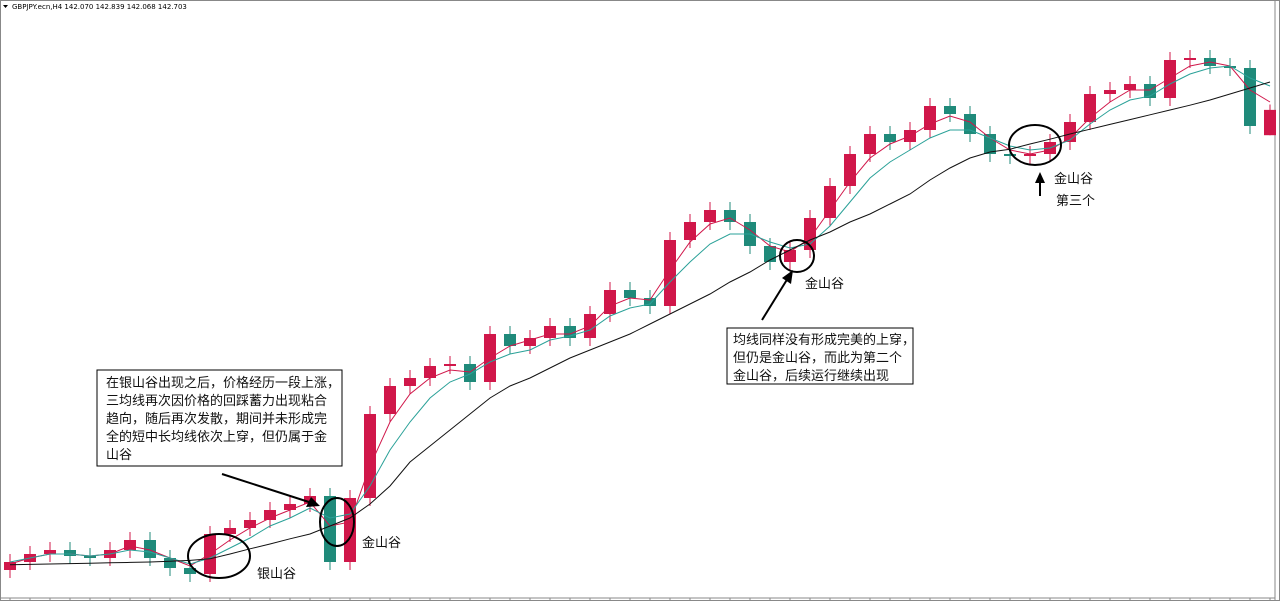  Describe the element at coordinates (811, 376) in the screenshot. I see `note-line: 金山谷，后续运行继续出现` at that location.